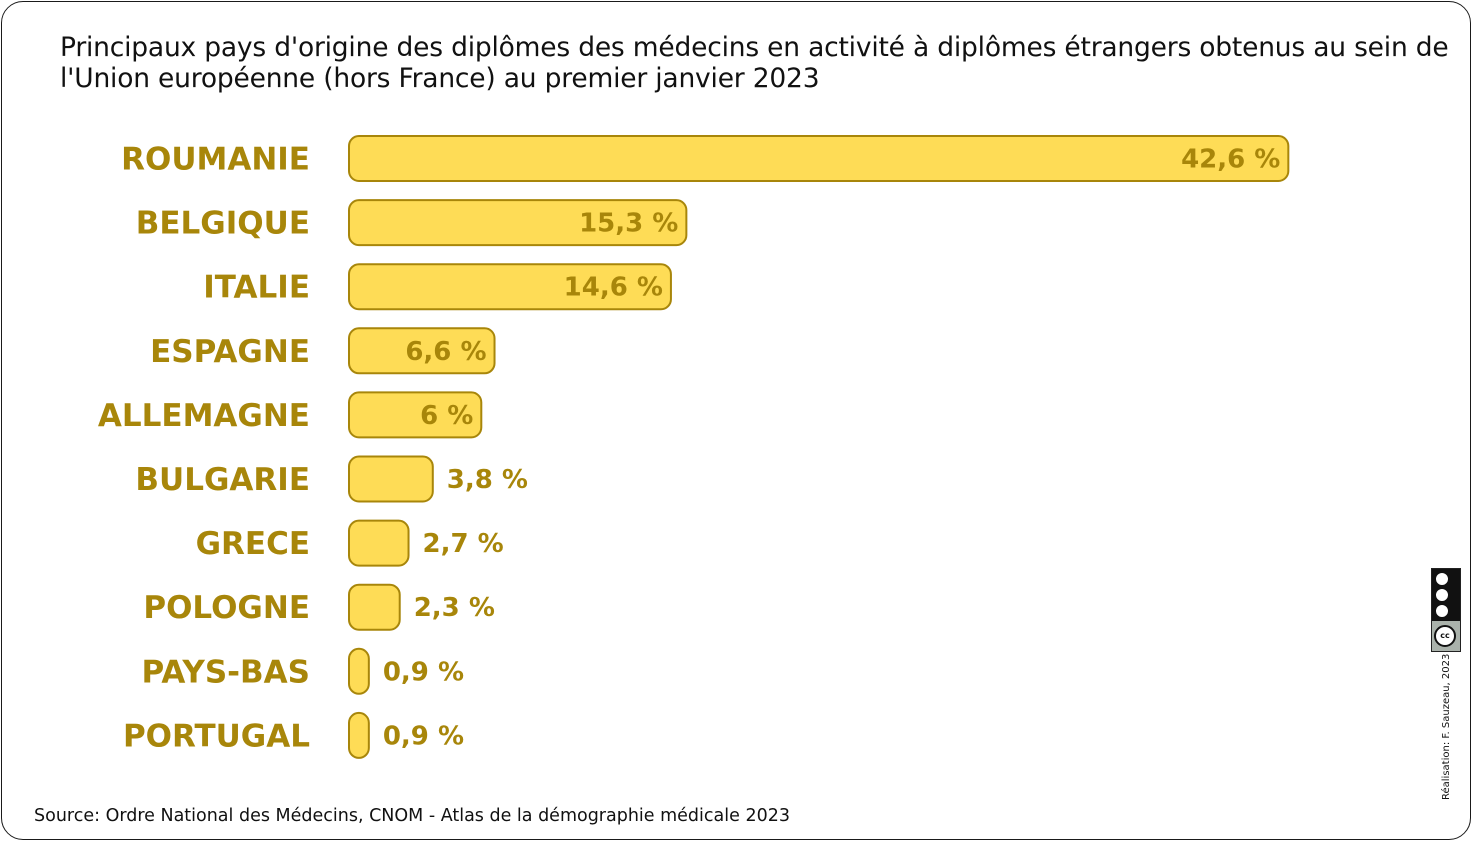 The image size is (1474, 843). What do you see at coordinates (1446, 726) in the screenshot?
I see `author-credit: Réalisation: F. Sauzeau, 2023` at bounding box center [1446, 726].